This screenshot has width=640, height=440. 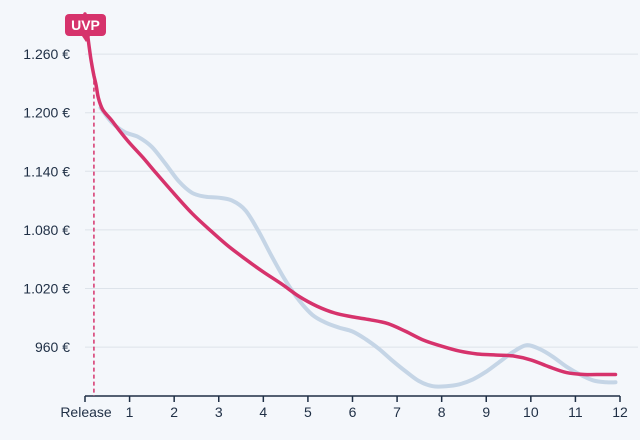 I want to click on x-tick-label: 1, so click(x=130, y=412).